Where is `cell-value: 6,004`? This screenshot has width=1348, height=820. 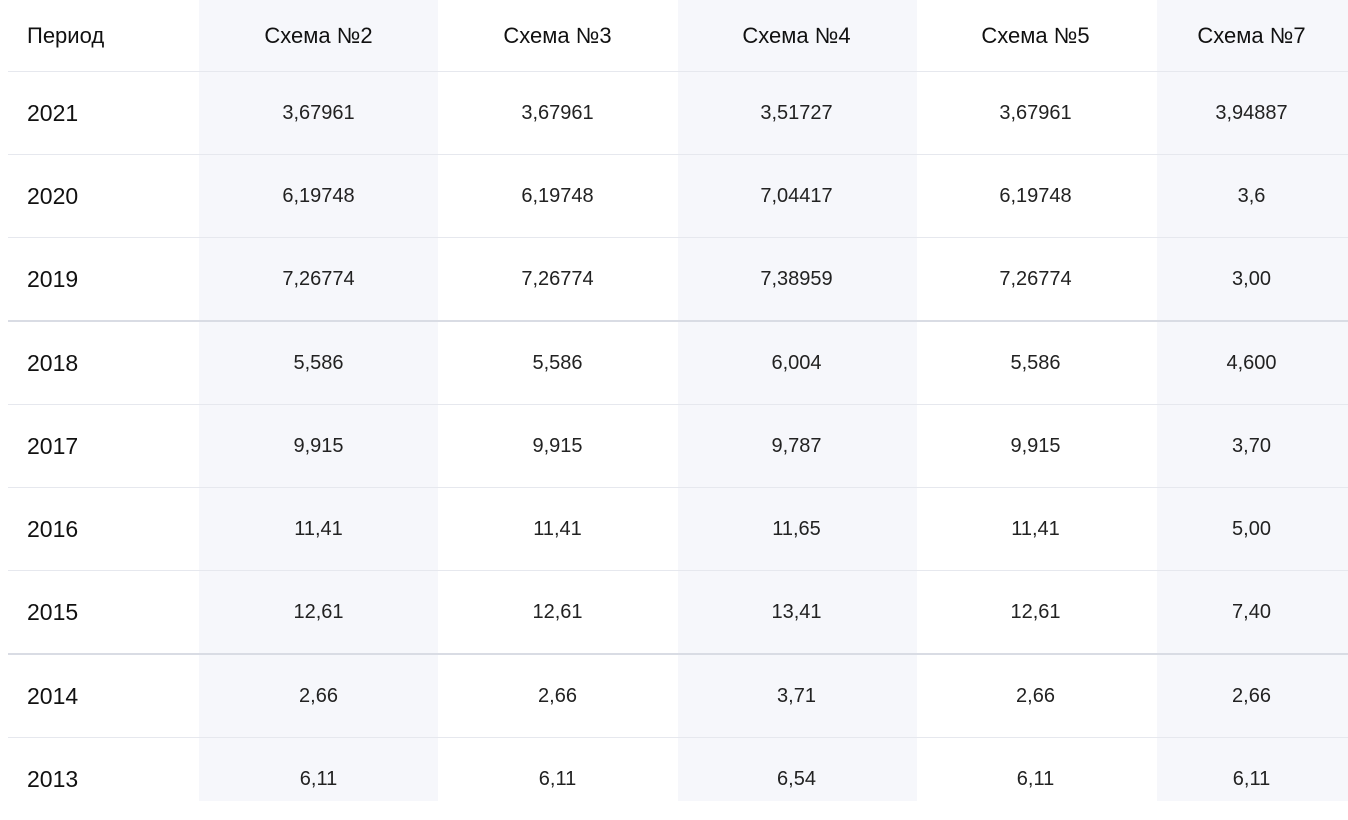 cell-value: 6,004 is located at coordinates (796, 363).